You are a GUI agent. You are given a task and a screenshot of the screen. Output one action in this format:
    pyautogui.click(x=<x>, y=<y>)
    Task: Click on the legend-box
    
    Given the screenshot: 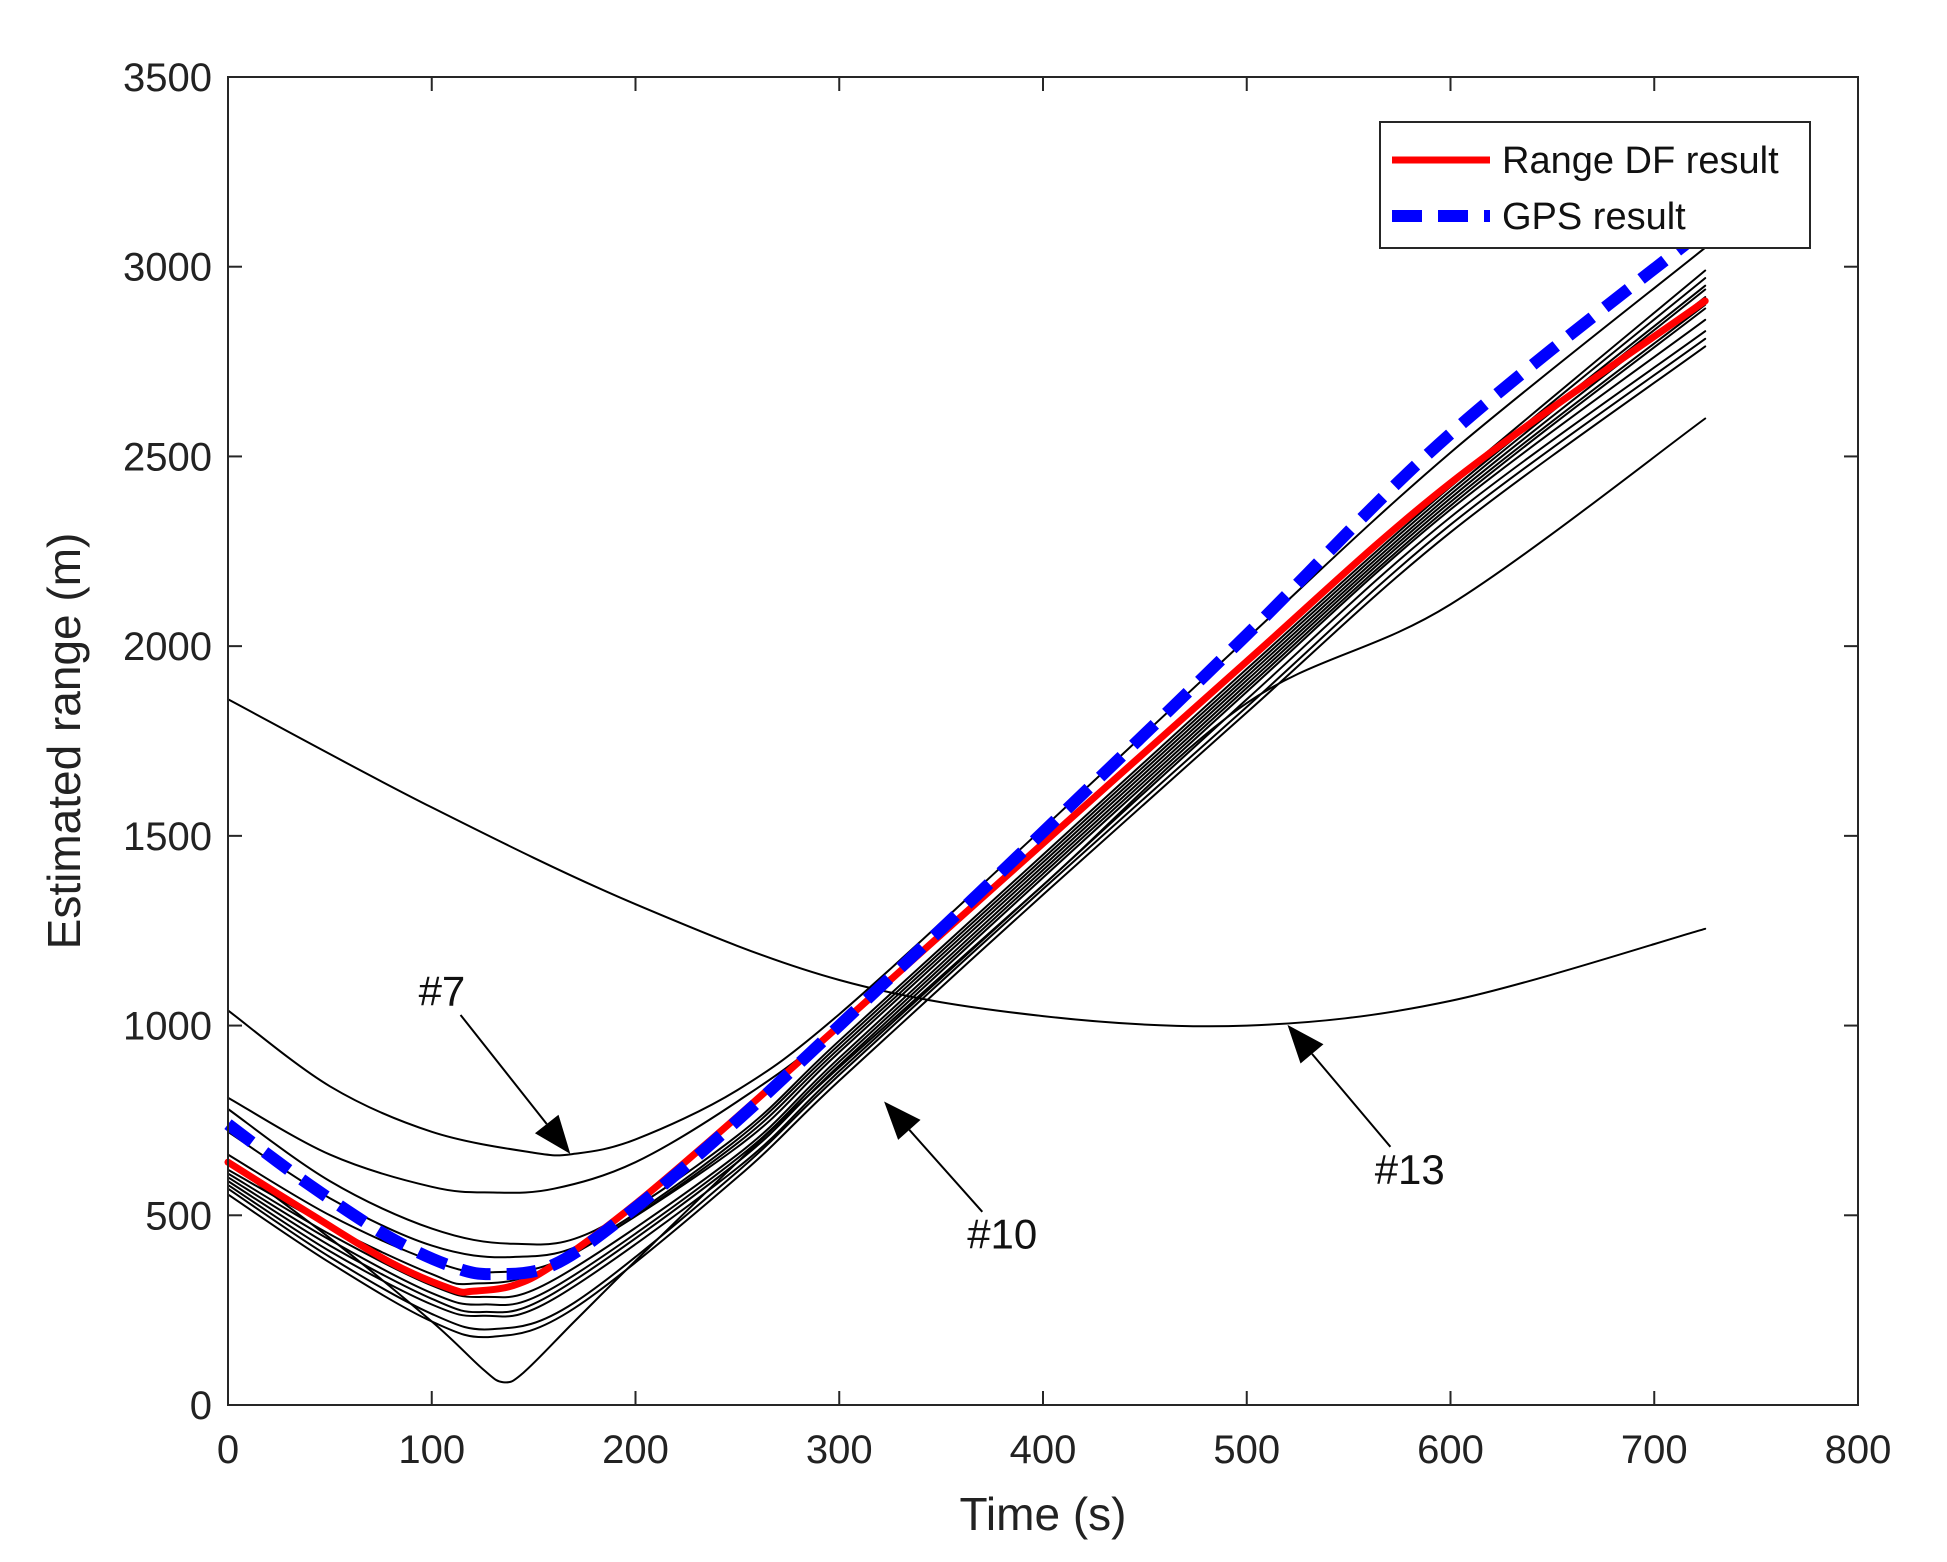 What is the action you would take?
    pyautogui.click(x=1595, y=185)
    